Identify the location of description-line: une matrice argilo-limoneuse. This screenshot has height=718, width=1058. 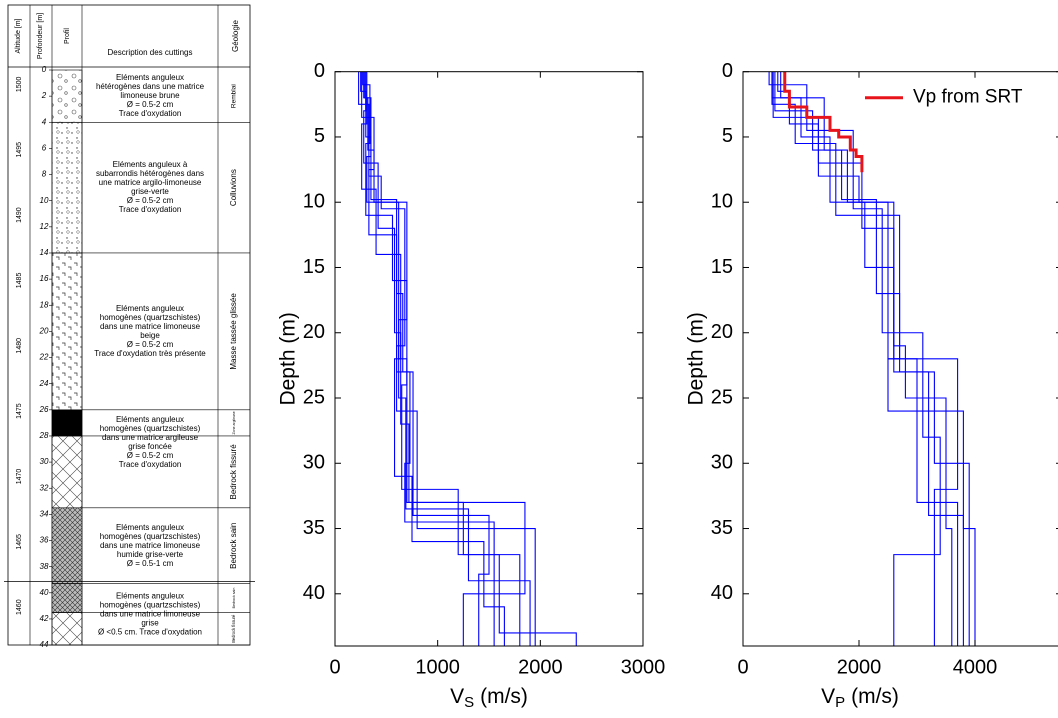
(150, 182).